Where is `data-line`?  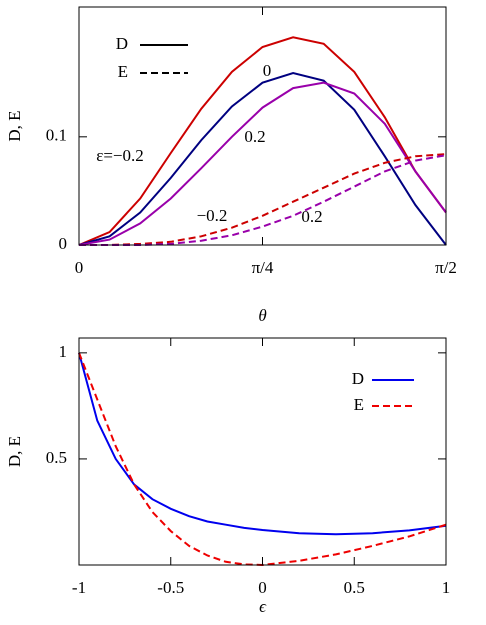
data-line is located at coordinates (263, 200).